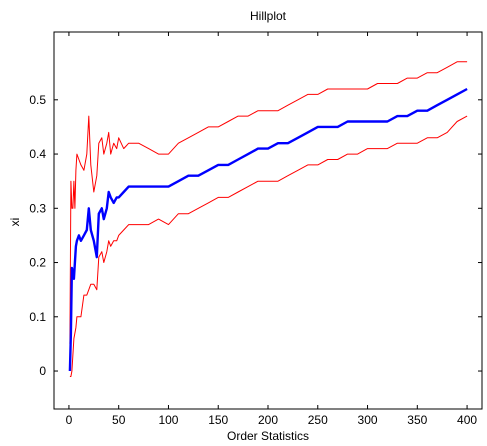 This screenshot has width=487, height=446. Describe the element at coordinates (15, 222) in the screenshot. I see `y-axis-label: xi` at that location.